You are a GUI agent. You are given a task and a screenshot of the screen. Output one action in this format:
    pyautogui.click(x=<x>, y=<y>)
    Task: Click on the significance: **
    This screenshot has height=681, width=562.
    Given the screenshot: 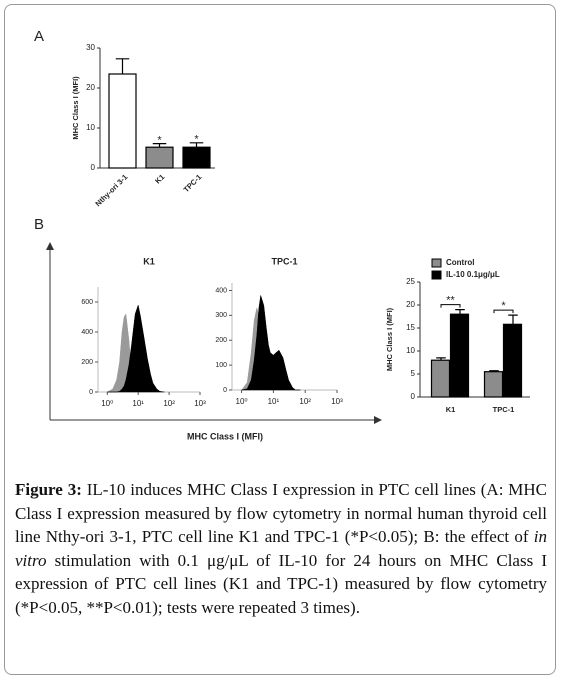 What is the action you would take?
    pyautogui.click(x=450, y=301)
    